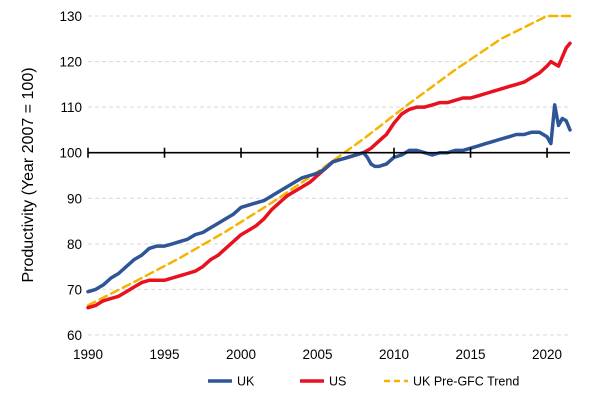  What do you see at coordinates (70, 62) in the screenshot?
I see `y-tick-label: 120` at bounding box center [70, 62].